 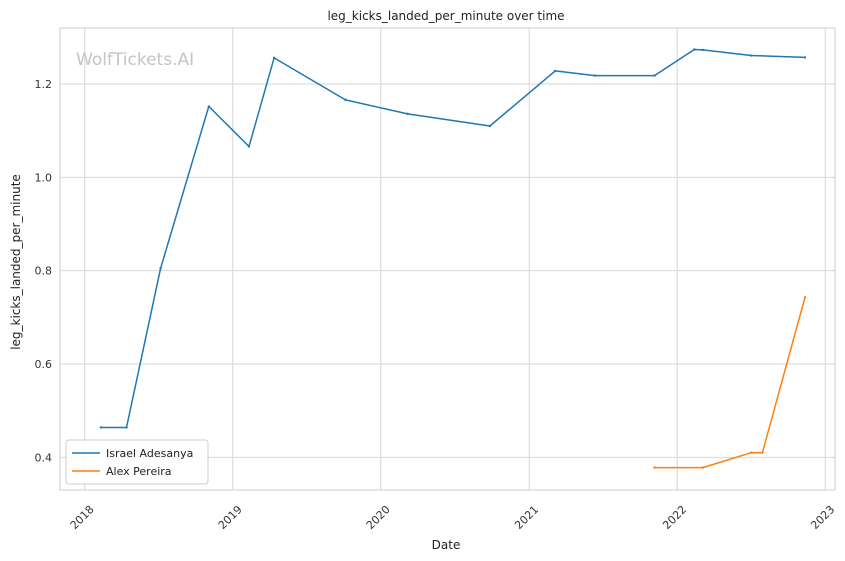 What do you see at coordinates (139, 471) in the screenshot?
I see `legend-label-alex-pereira: Alex Pereira` at bounding box center [139, 471].